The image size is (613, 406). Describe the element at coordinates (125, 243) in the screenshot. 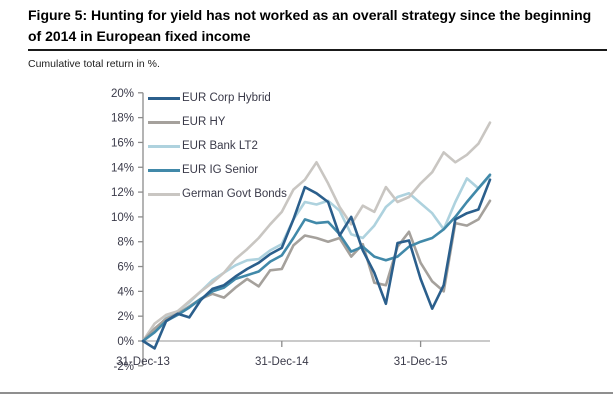

I see `y-tick-label: 8%` at that location.